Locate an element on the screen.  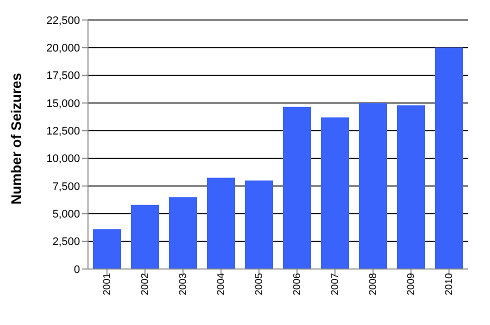
y-tick-label: 12,500 is located at coordinates (63, 132).